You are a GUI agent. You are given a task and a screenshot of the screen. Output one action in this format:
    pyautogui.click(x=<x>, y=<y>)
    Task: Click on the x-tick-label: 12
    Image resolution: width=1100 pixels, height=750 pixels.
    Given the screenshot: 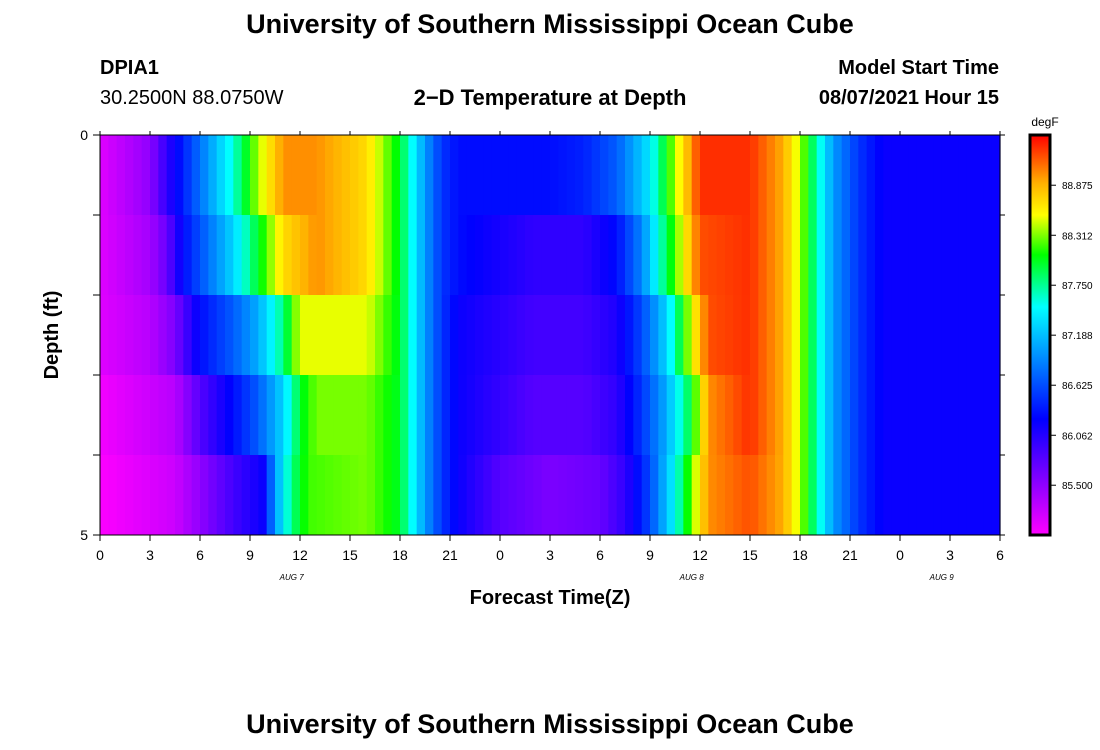 What is the action you would take?
    pyautogui.click(x=300, y=555)
    